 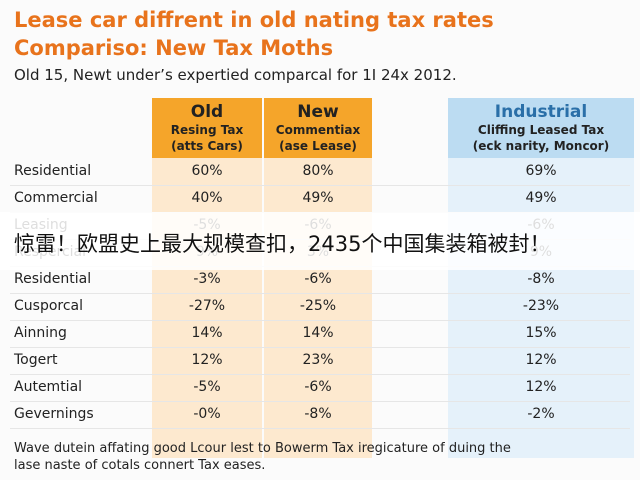 I want to click on cell-value: 23%, so click(x=318, y=360).